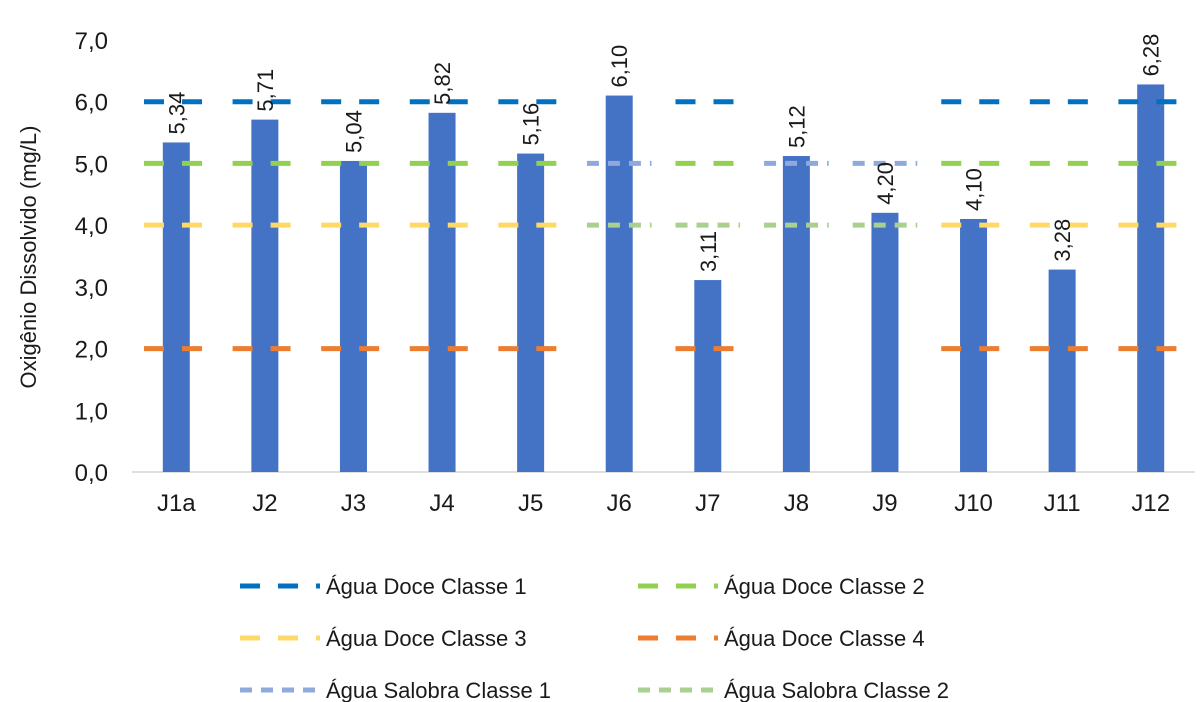  What do you see at coordinates (708, 251) in the screenshot?
I see `data-label: 3,11` at bounding box center [708, 251].